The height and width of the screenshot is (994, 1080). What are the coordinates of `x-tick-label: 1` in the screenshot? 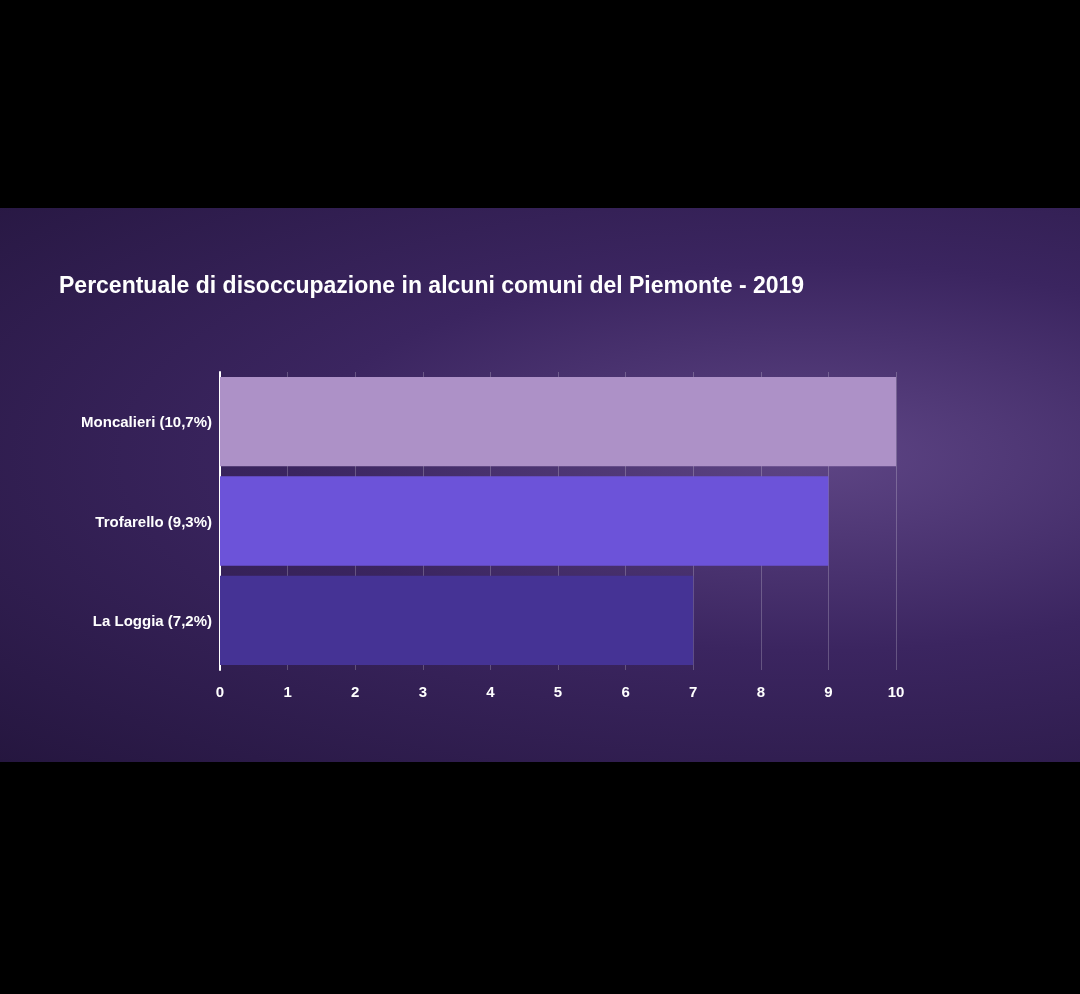 It's located at (287, 691).